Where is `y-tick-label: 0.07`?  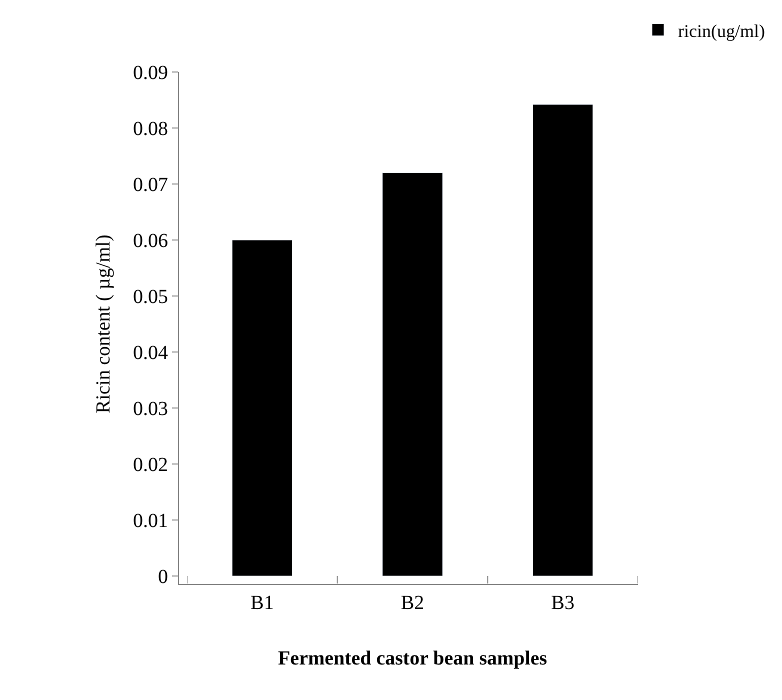
y-tick-label: 0.07 is located at coordinates (150, 185).